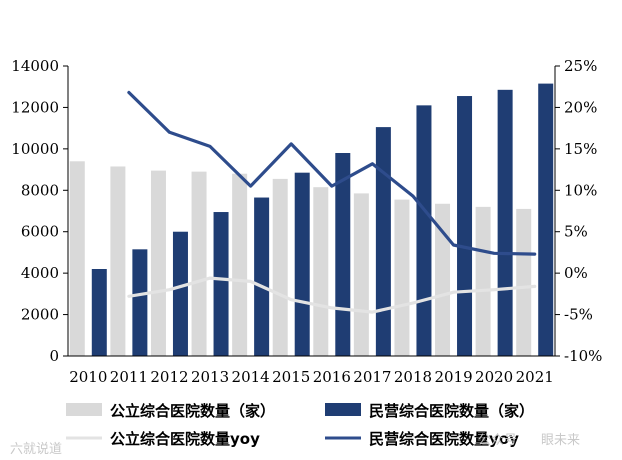 The height and width of the screenshot is (460, 622). Describe the element at coordinates (424, 230) in the screenshot. I see `bar-private-2018` at that location.